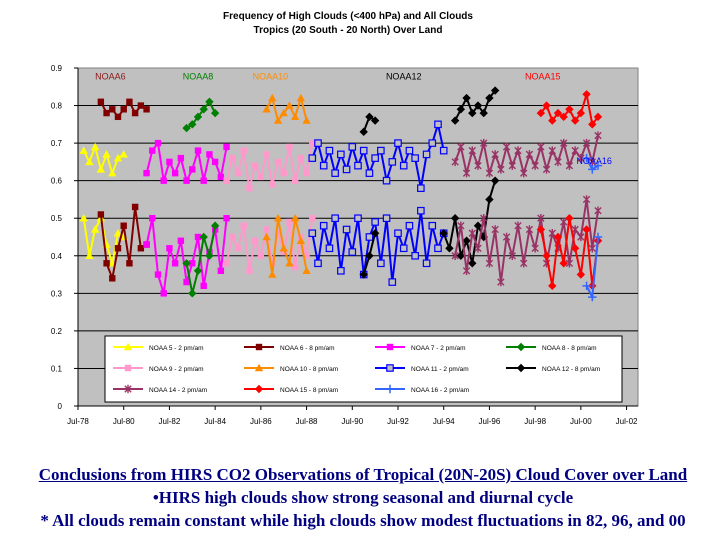 The image size is (726, 552). I want to click on x-tick-label: Jul-88, so click(307, 421).